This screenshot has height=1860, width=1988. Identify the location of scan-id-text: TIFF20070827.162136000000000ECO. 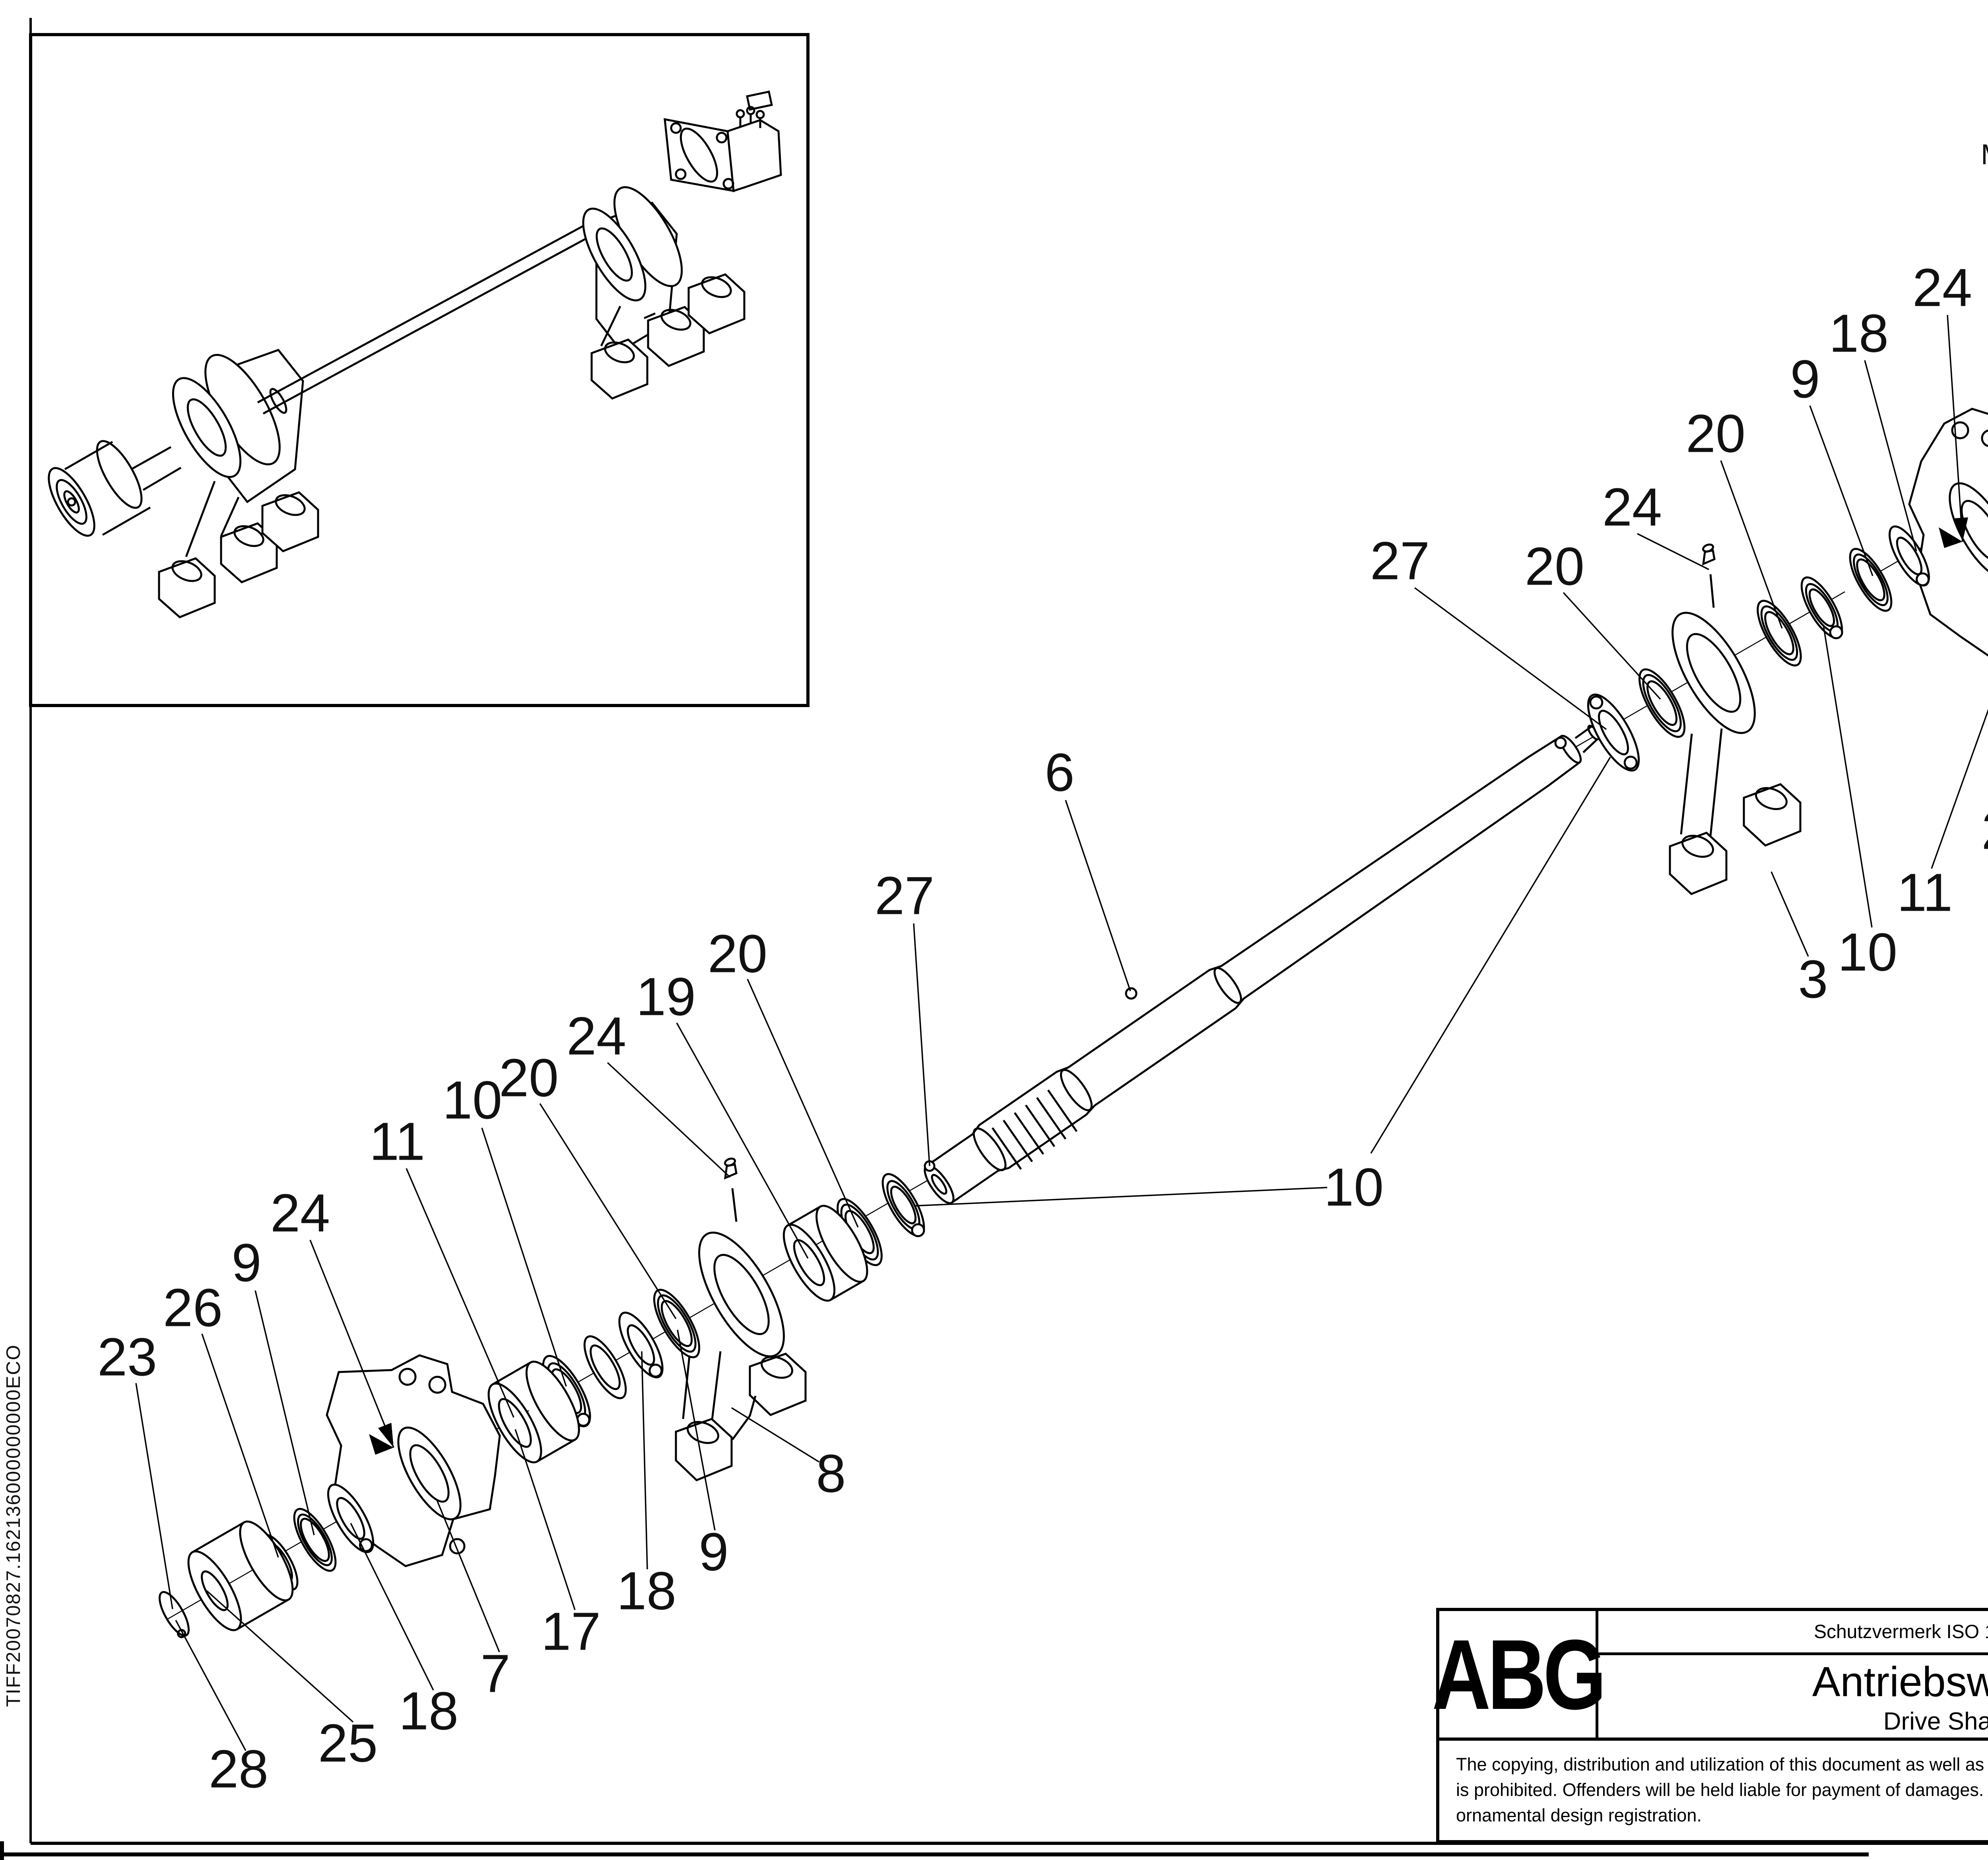
(13, 1525).